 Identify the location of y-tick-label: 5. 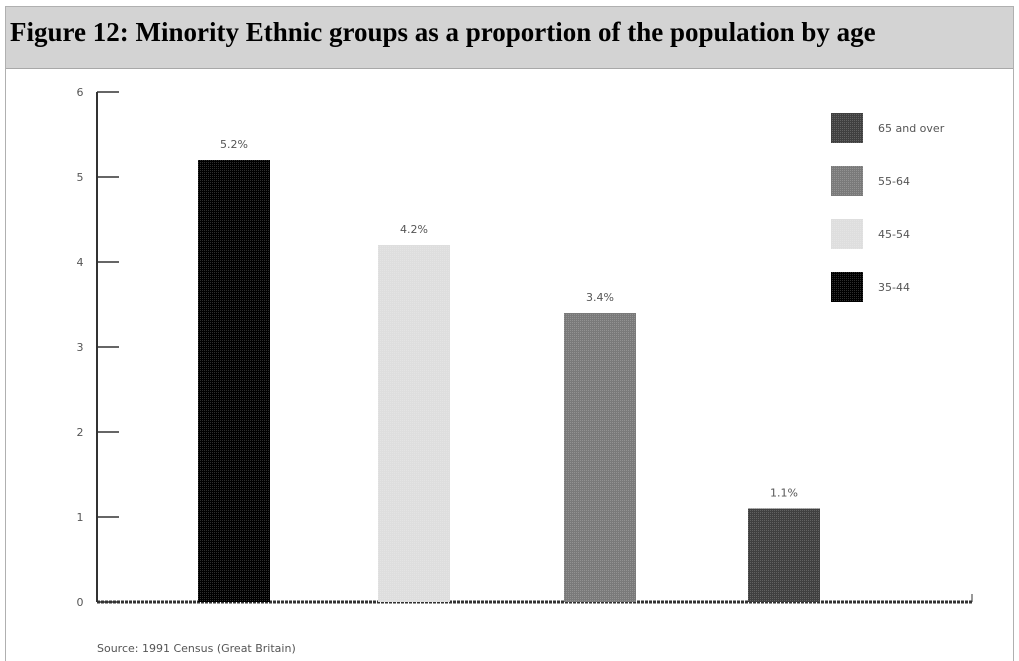
(80, 177).